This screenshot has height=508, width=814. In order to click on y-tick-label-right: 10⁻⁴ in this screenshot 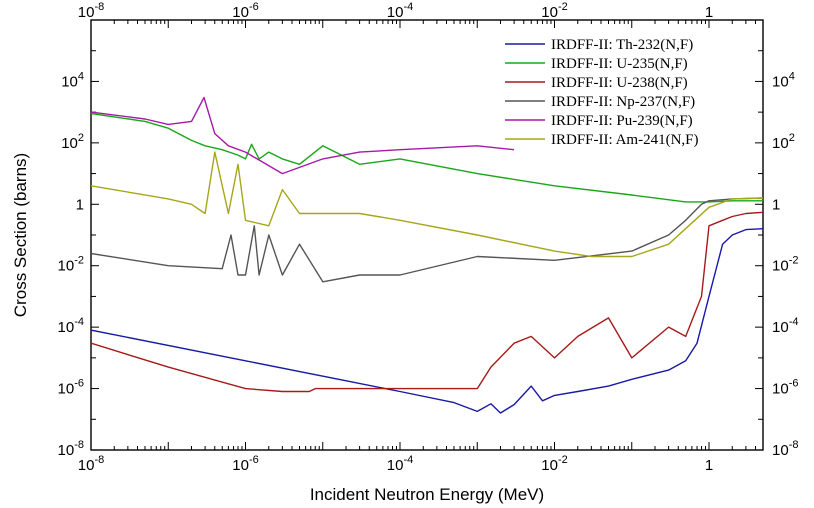, I will do `click(785, 326)`.